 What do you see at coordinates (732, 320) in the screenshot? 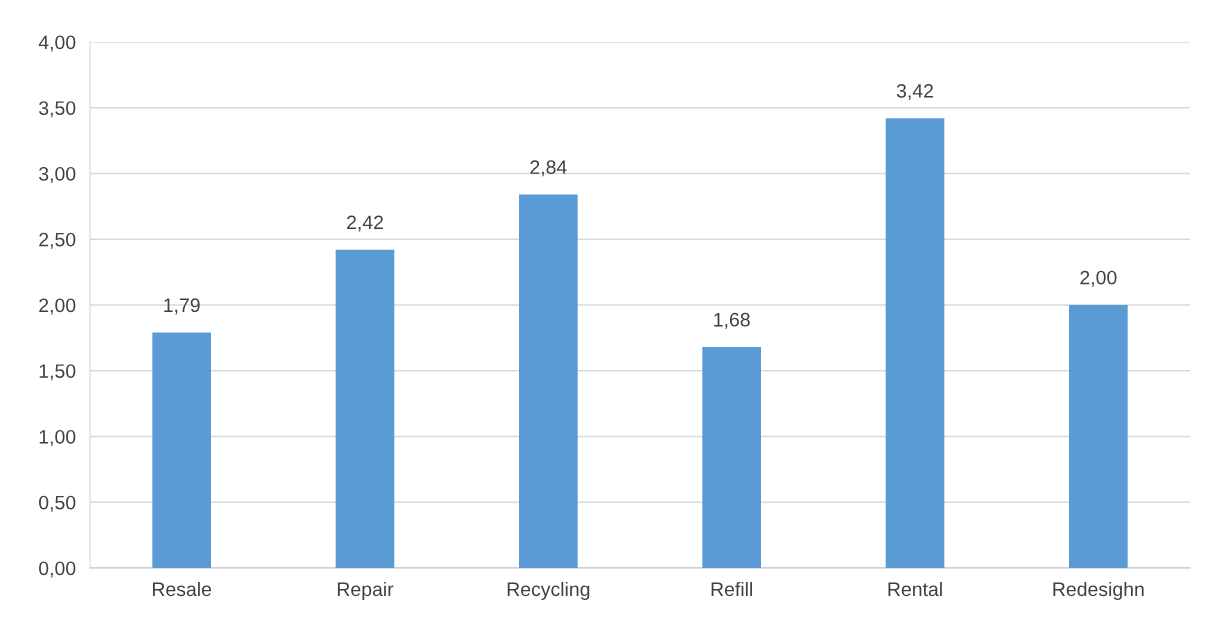
I see `data-label: 1,68` at bounding box center [732, 320].